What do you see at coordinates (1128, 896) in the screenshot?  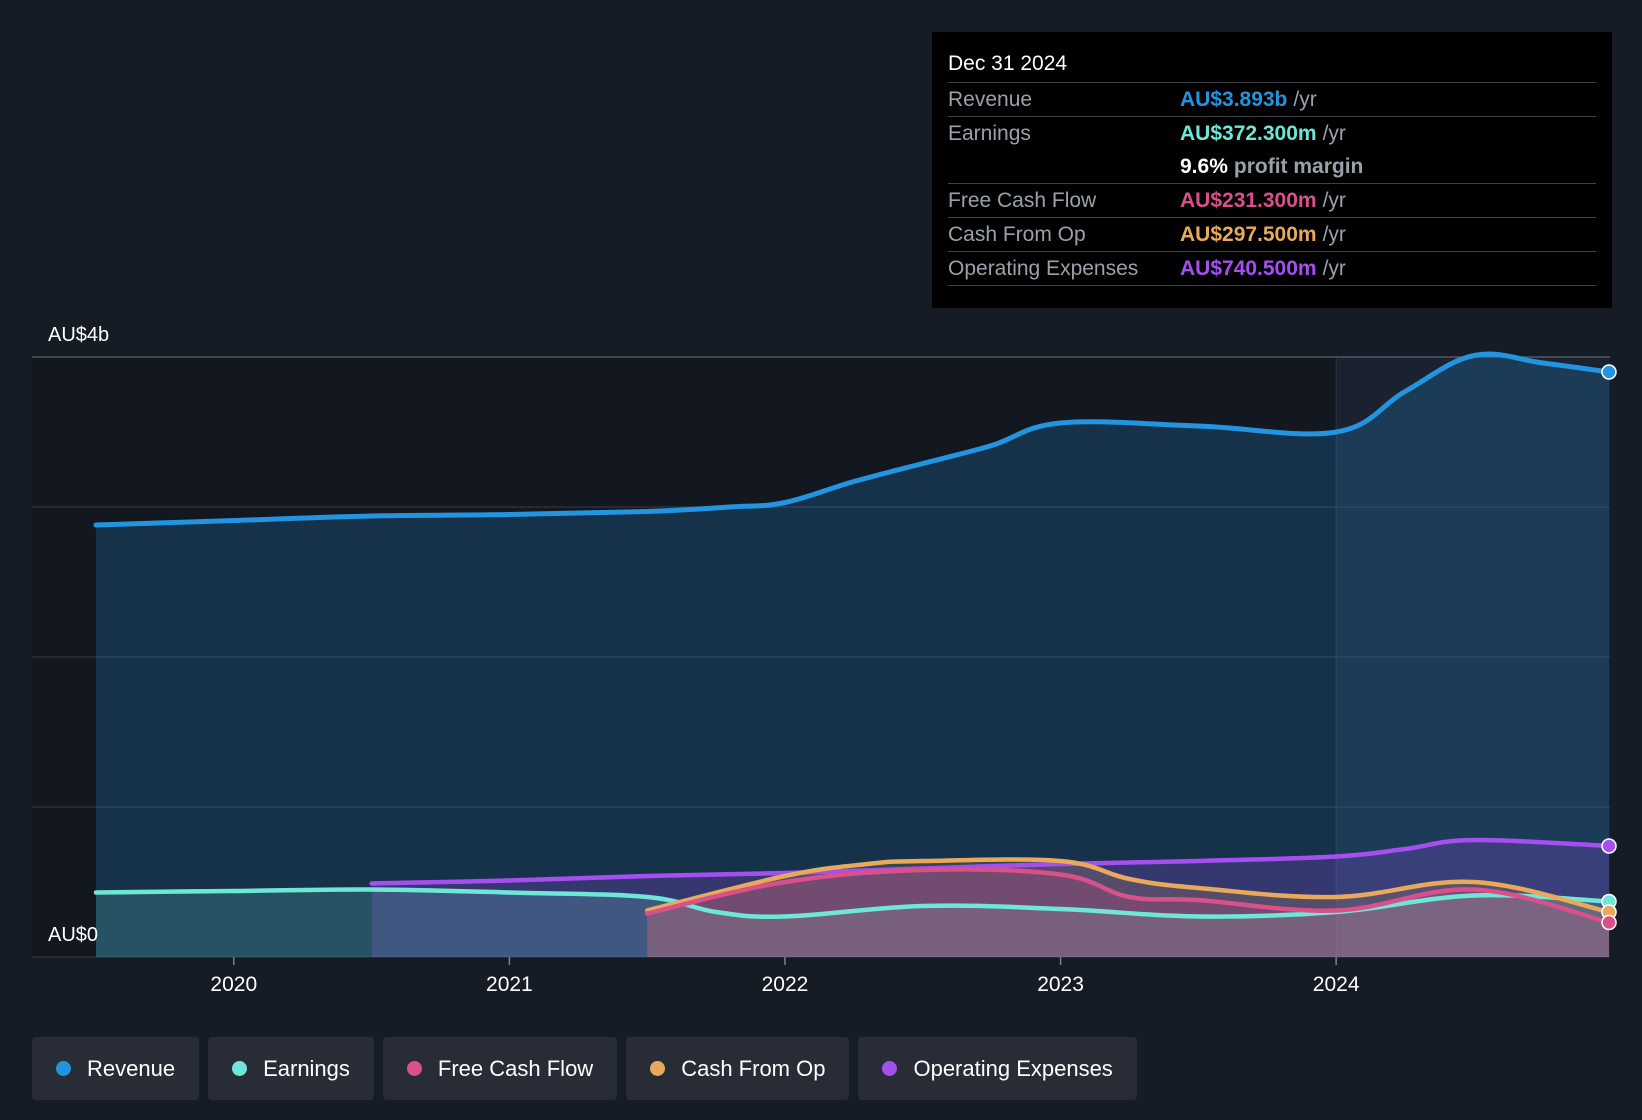 I see `series-line-free-cash-flow` at bounding box center [1128, 896].